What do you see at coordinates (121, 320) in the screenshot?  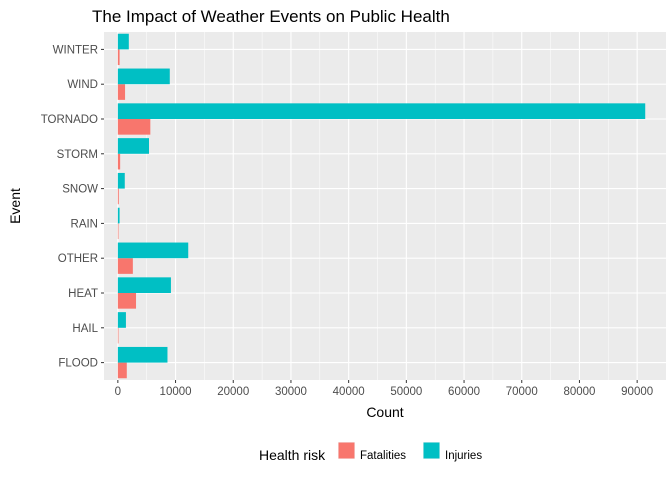 I see `bar-injuries-hail` at bounding box center [121, 320].